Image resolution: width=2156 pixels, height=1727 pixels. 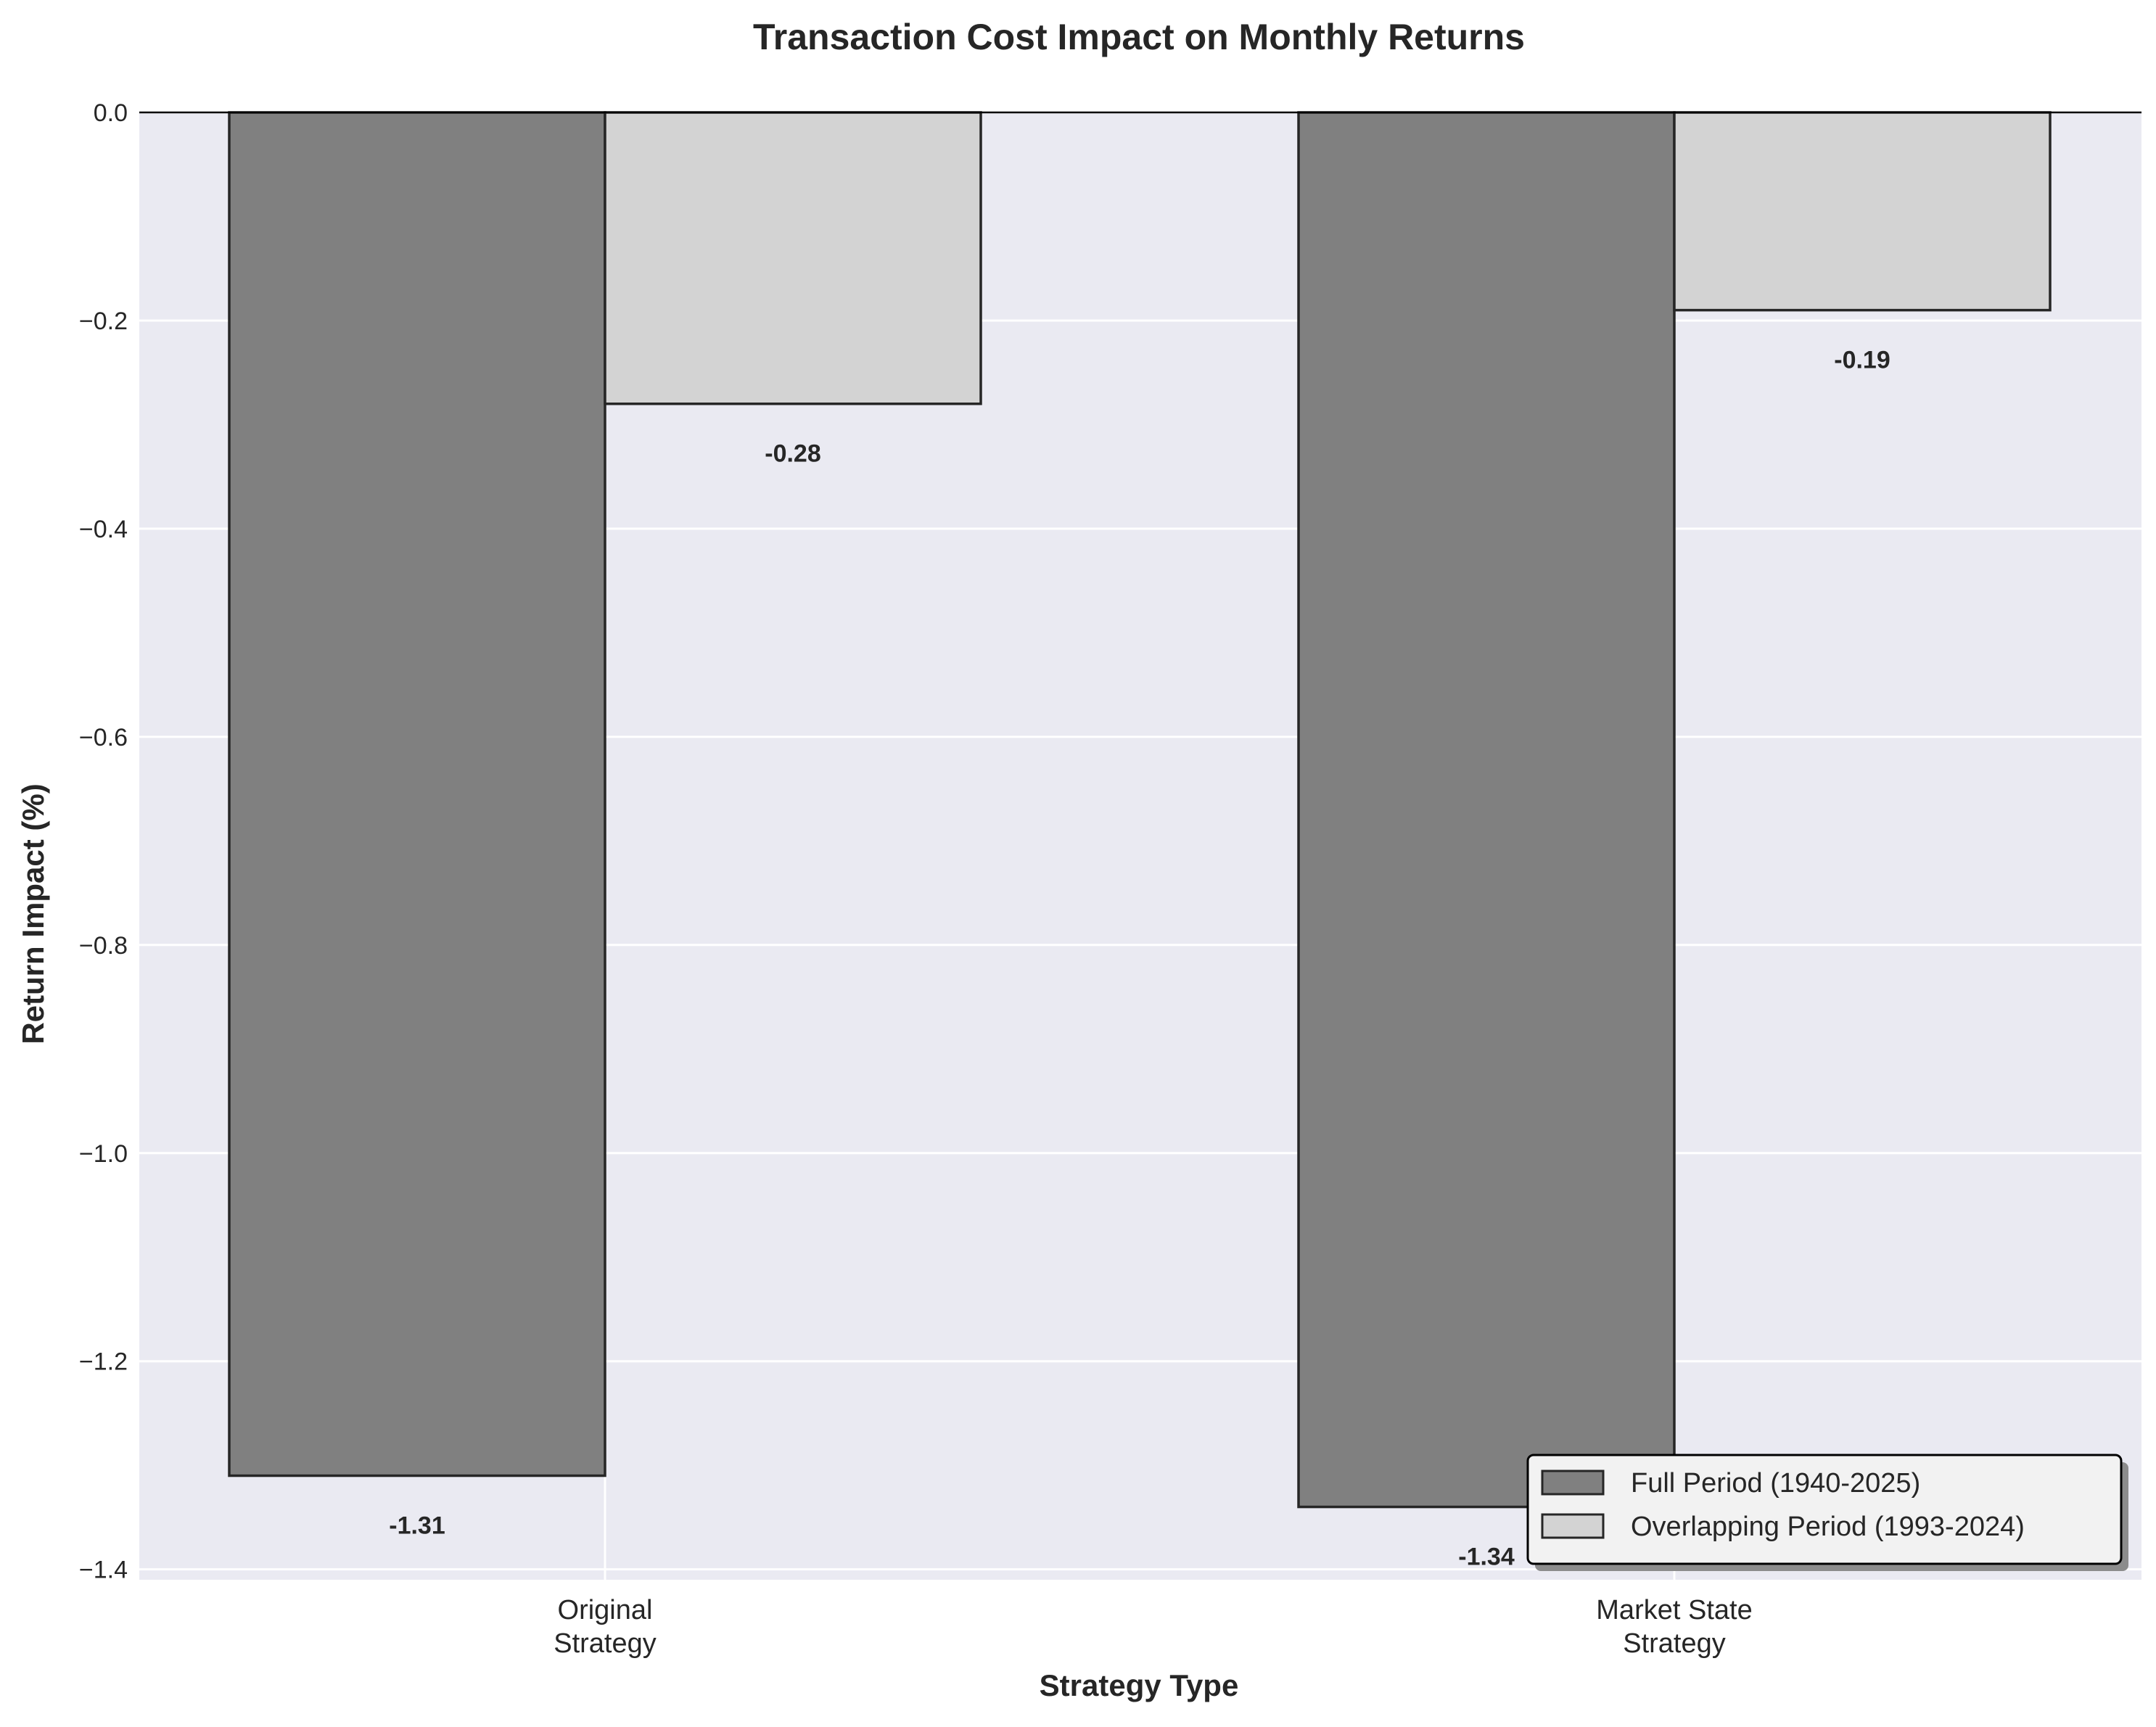 I want to click on y-tick-label: −0.2, so click(x=103, y=321).